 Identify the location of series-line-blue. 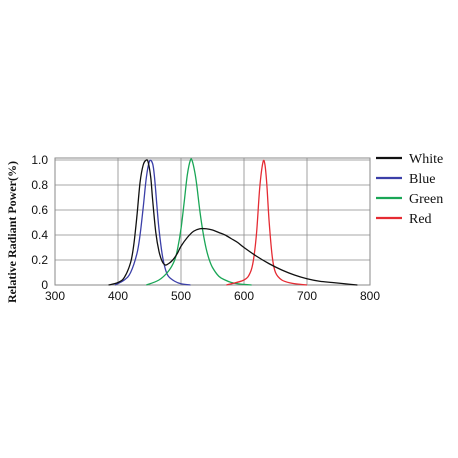
(152, 222).